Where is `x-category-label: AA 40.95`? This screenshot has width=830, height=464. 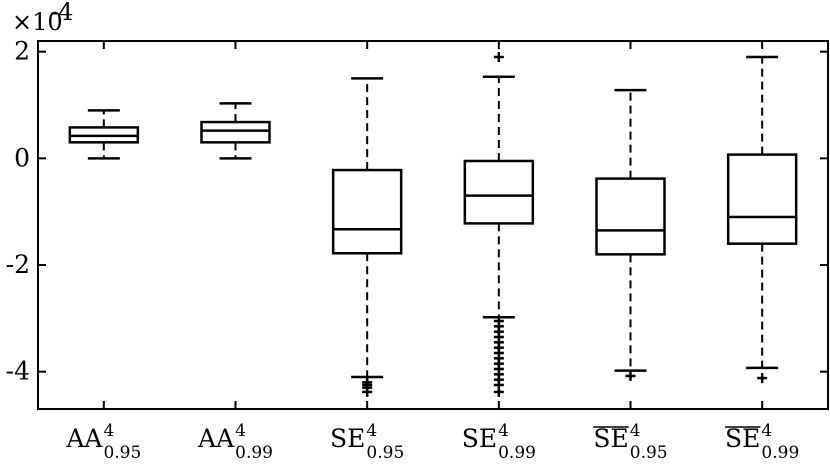 x-category-label: AA 40.95 is located at coordinates (103, 442).